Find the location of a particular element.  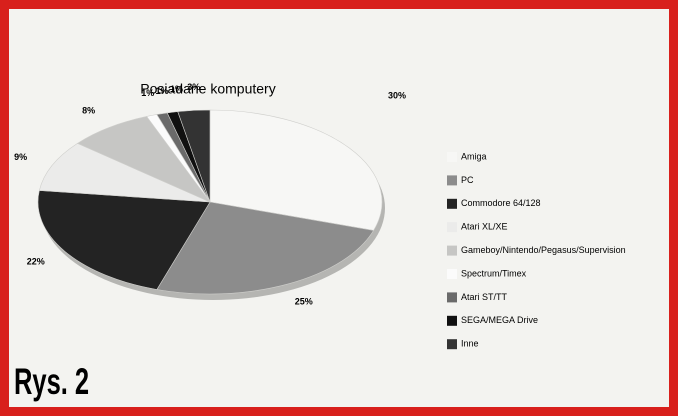

chart-title: Posiadane komputery is located at coordinates (207, 89).